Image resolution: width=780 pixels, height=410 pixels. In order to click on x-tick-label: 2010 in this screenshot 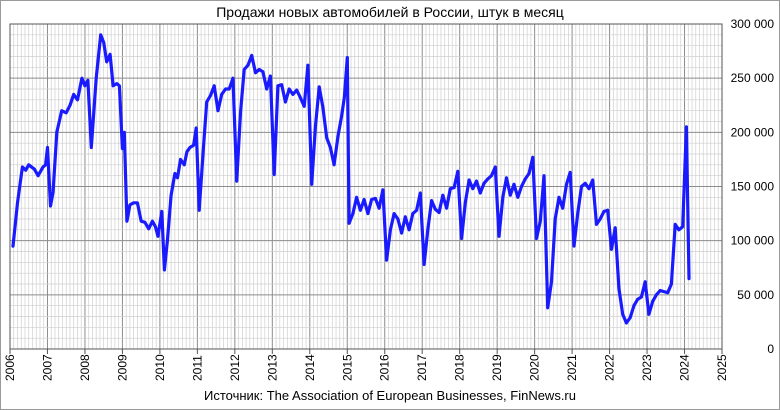, I will do `click(160, 367)`.